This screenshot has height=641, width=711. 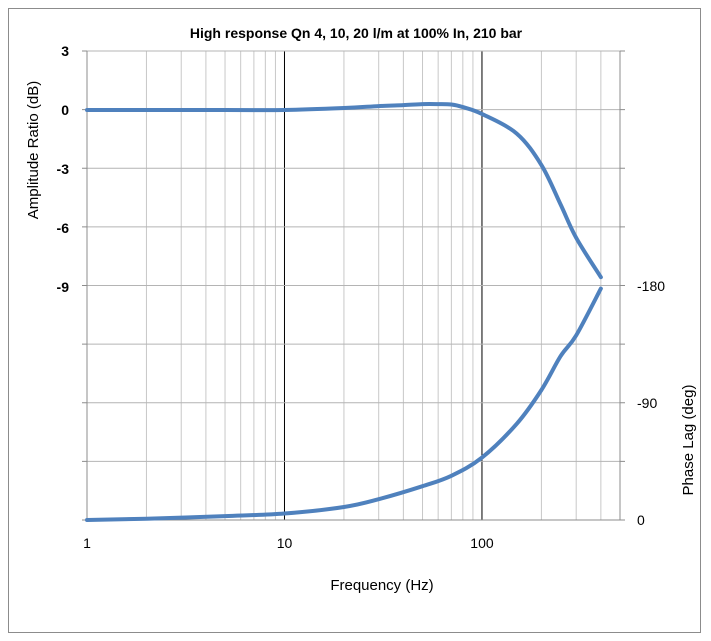 What do you see at coordinates (63, 169) in the screenshot?
I see `y-left-tick-label: -3` at bounding box center [63, 169].